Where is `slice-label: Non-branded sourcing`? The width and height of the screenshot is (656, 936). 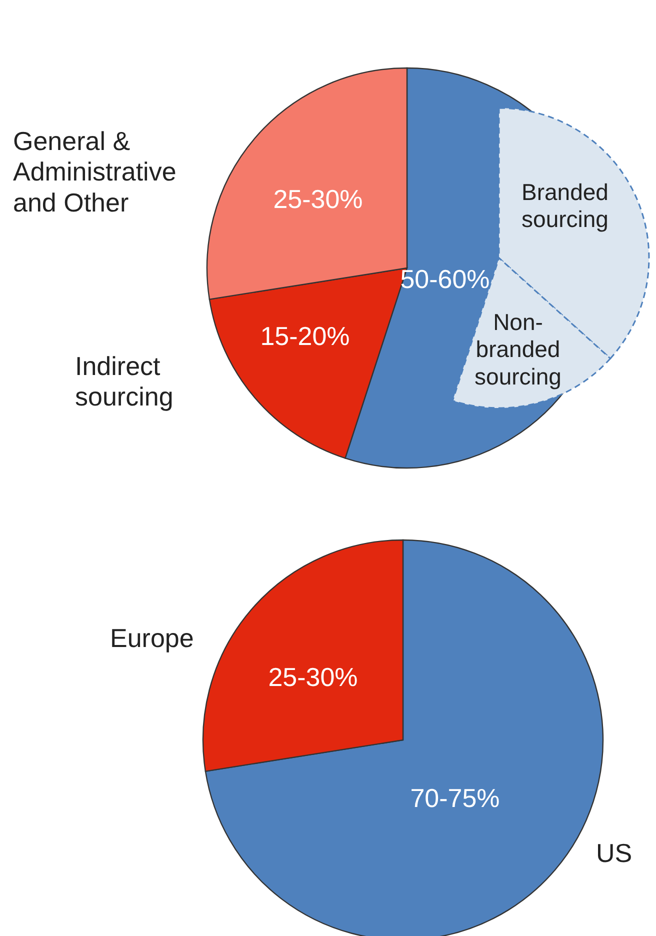 slice-label: Non-branded sourcing is located at coordinates (518, 349).